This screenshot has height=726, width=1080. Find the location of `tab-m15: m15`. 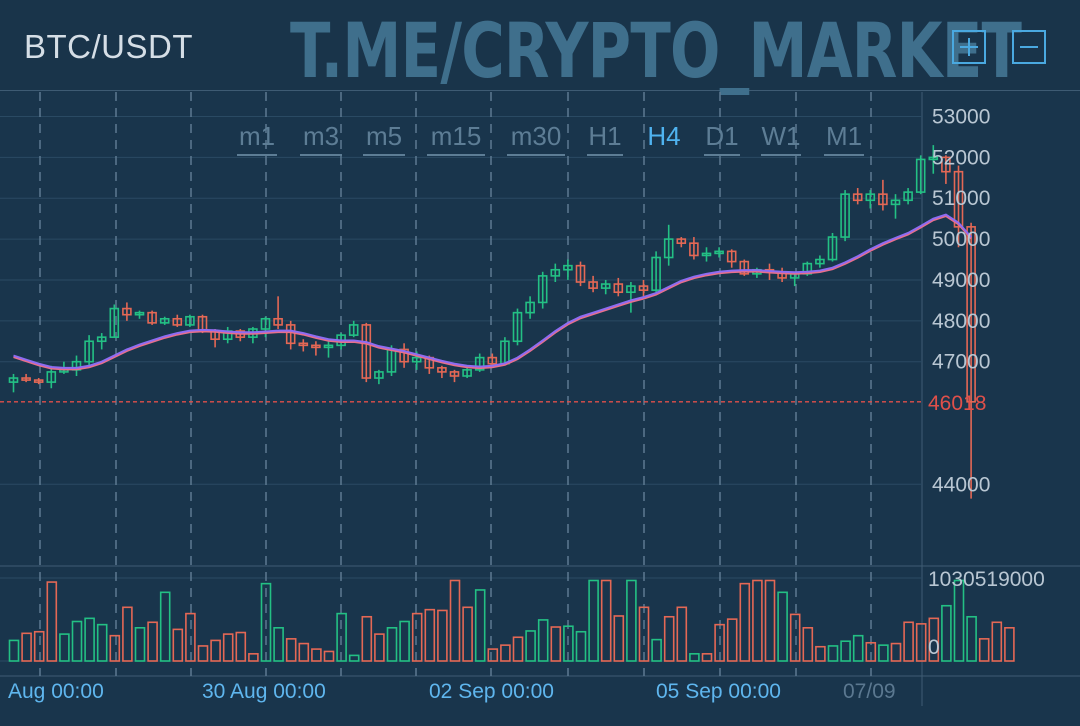

tab-m15: m15 is located at coordinates (456, 137).